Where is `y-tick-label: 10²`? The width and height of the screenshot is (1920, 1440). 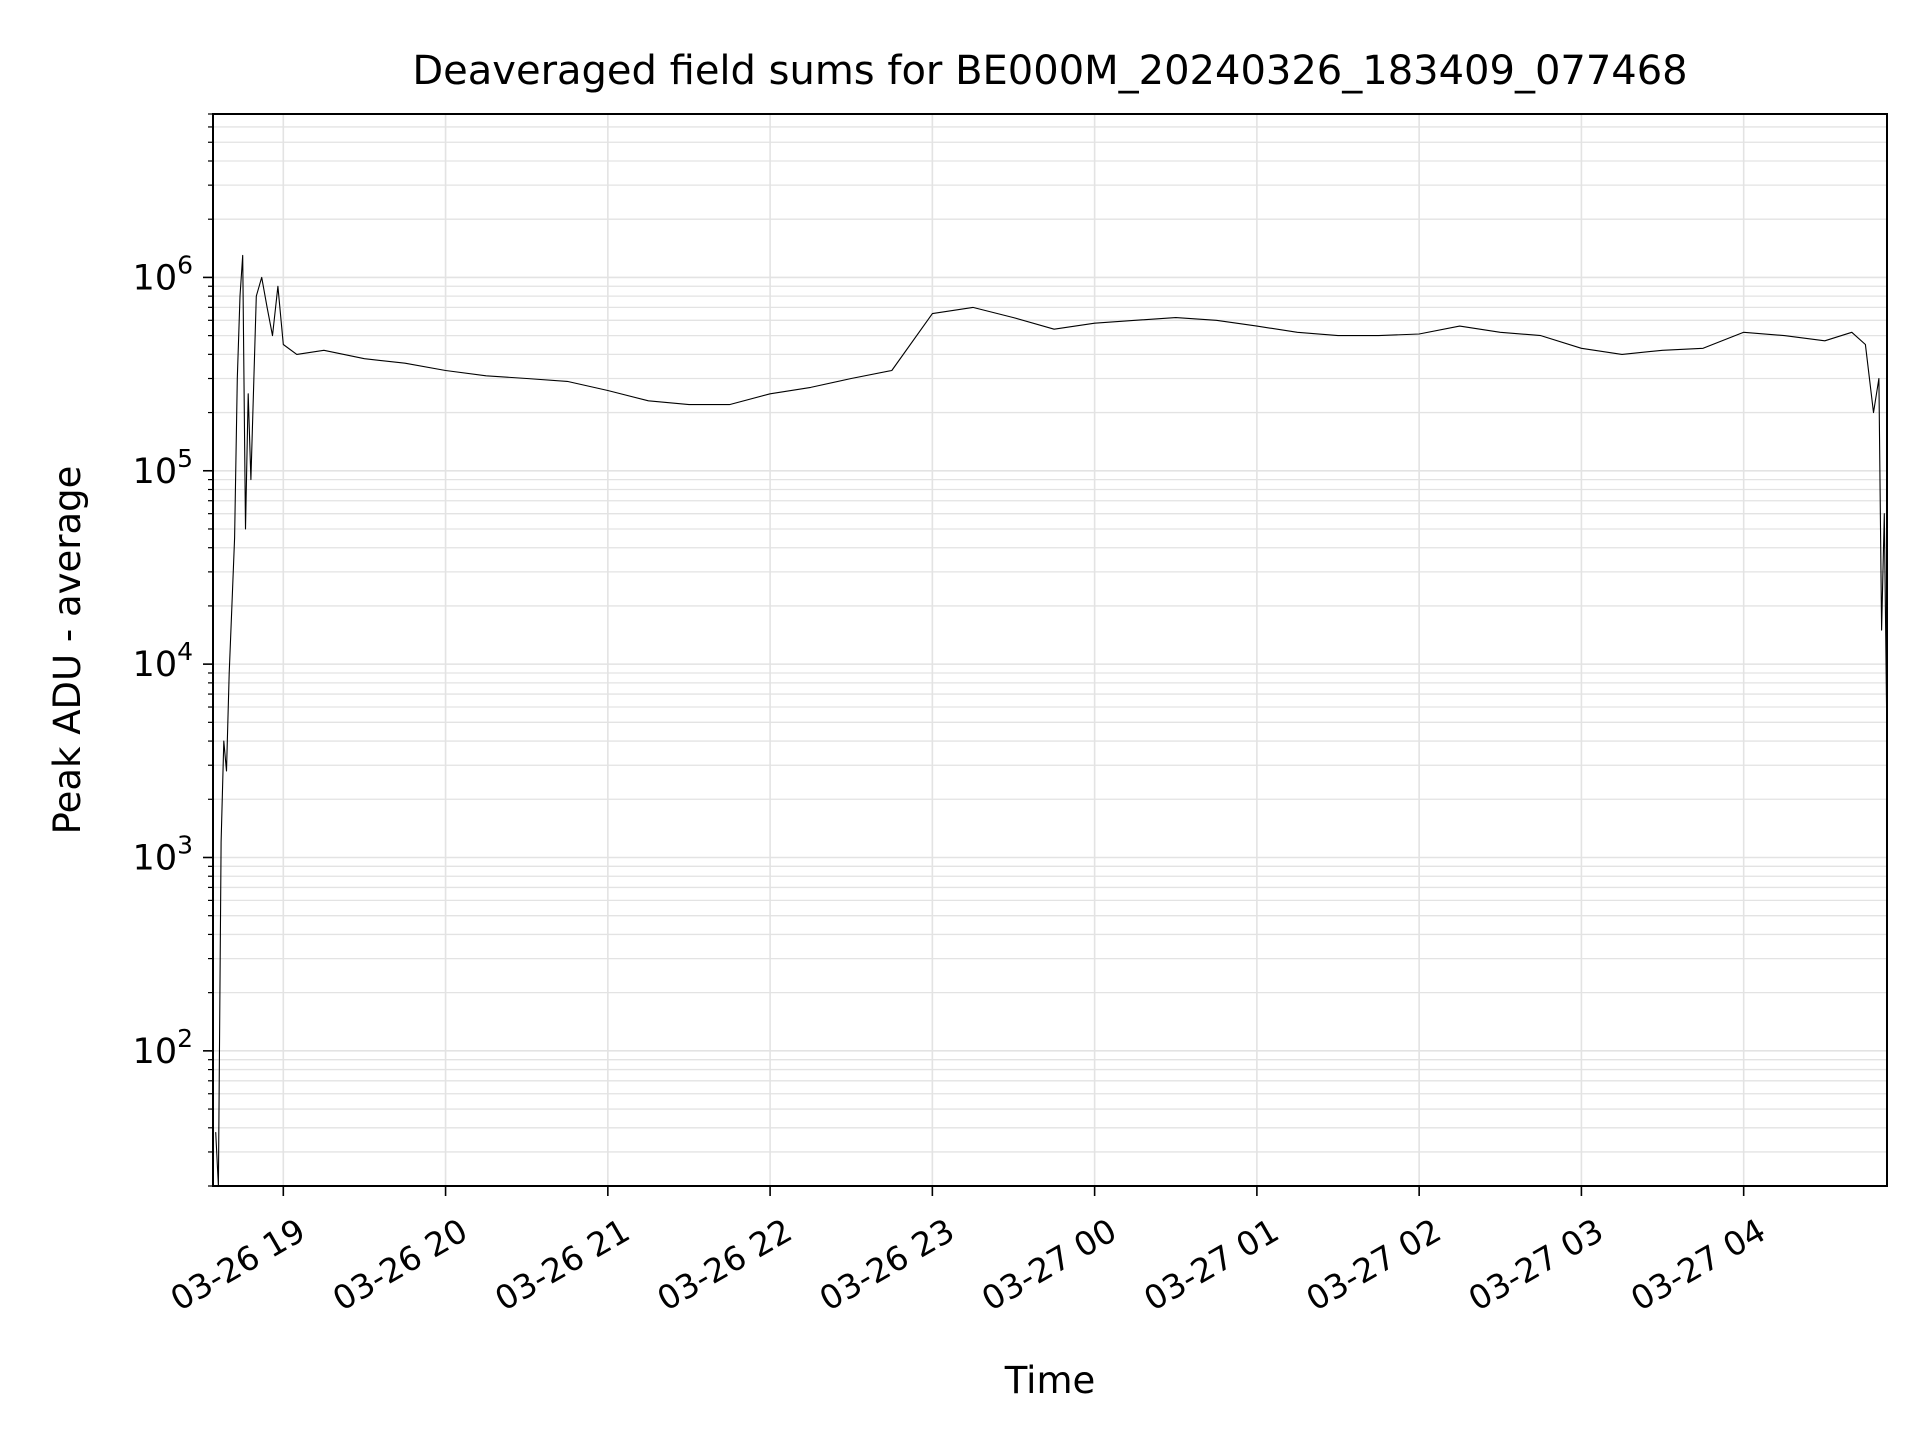
y-tick-label: 10² is located at coordinates (163, 1048).